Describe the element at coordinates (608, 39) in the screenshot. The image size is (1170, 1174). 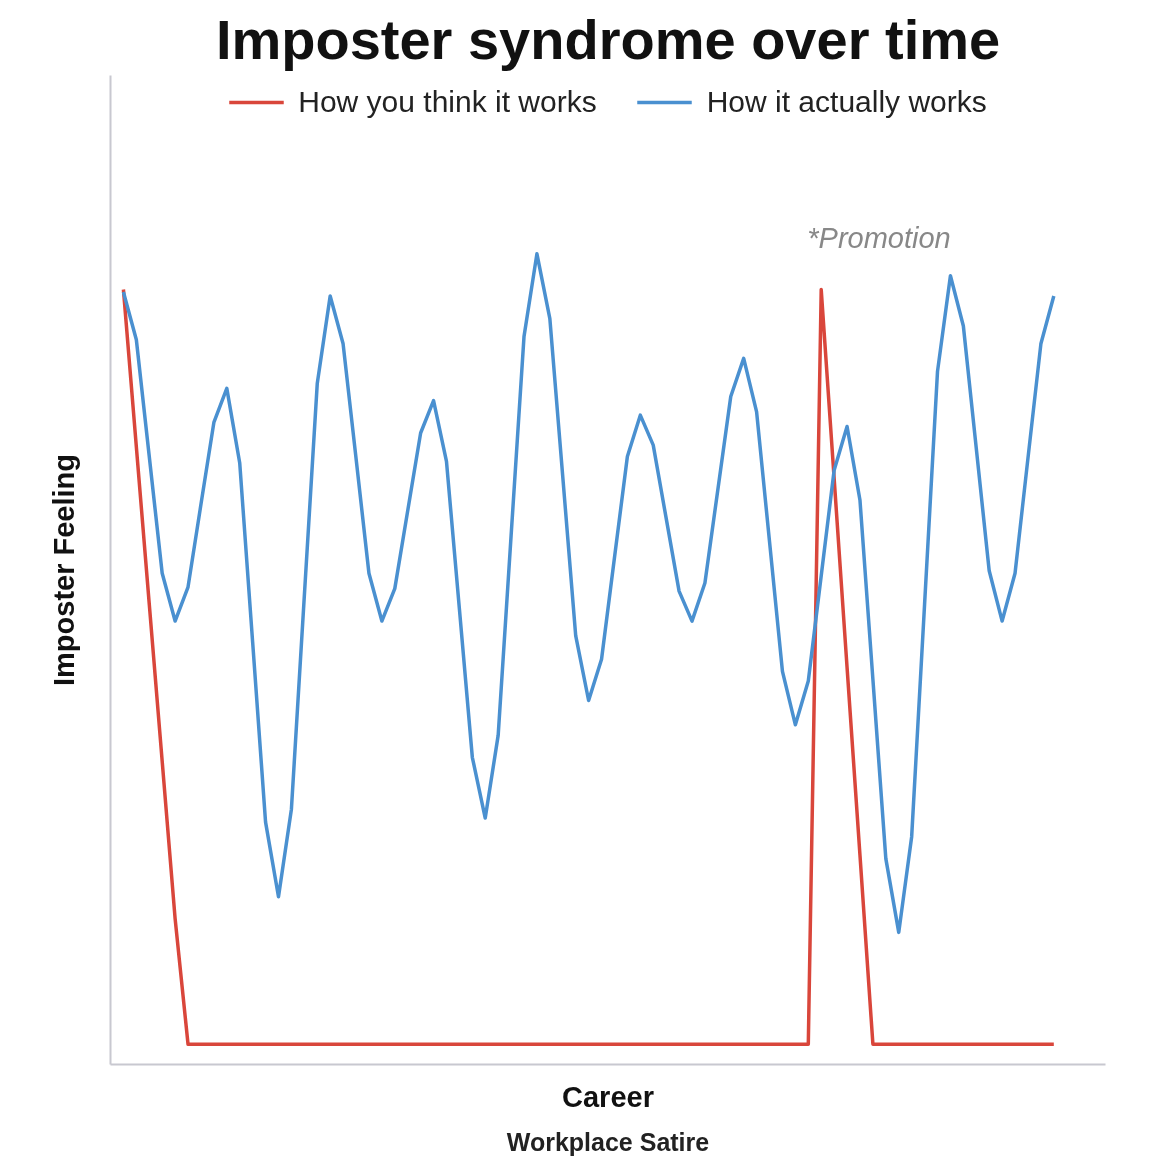
I see `chart-title: Imposter syndrome over time` at that location.